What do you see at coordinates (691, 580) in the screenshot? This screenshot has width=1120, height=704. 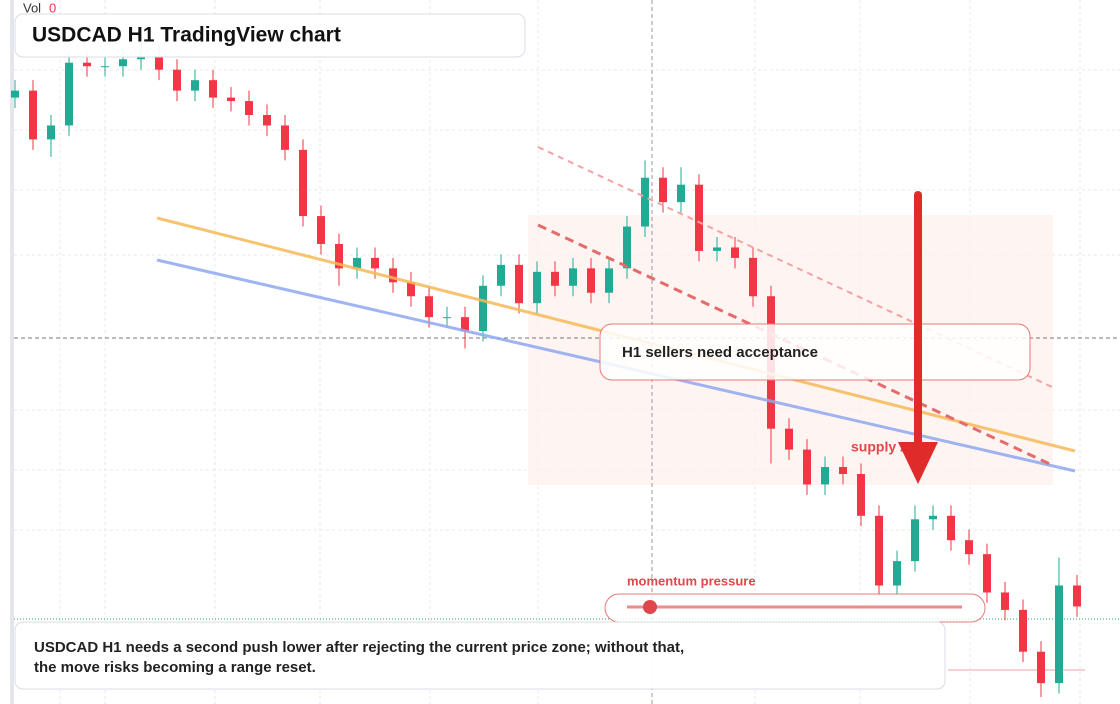 I see `momentum-label: momentum pressure` at bounding box center [691, 580].